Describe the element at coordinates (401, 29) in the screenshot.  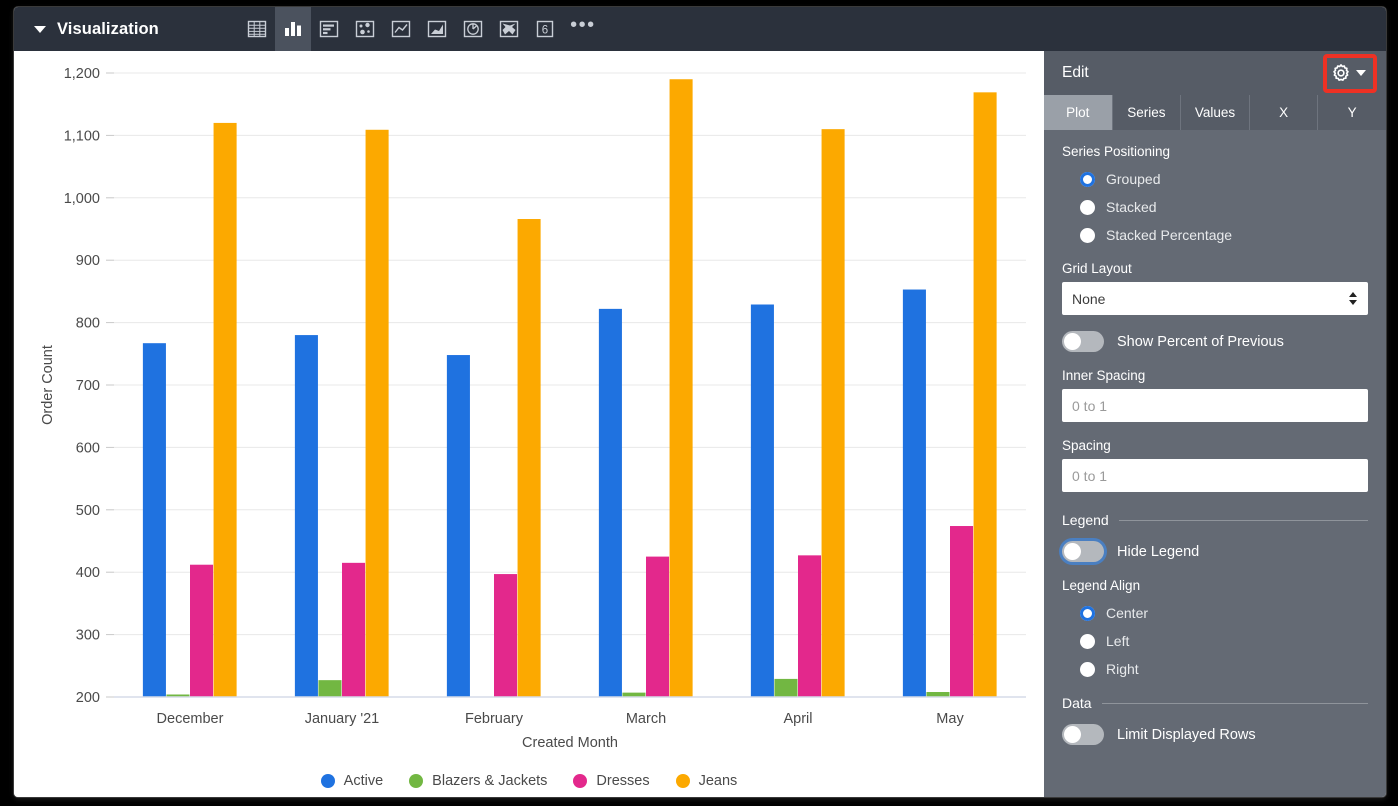
I see `line-chart-icon` at that location.